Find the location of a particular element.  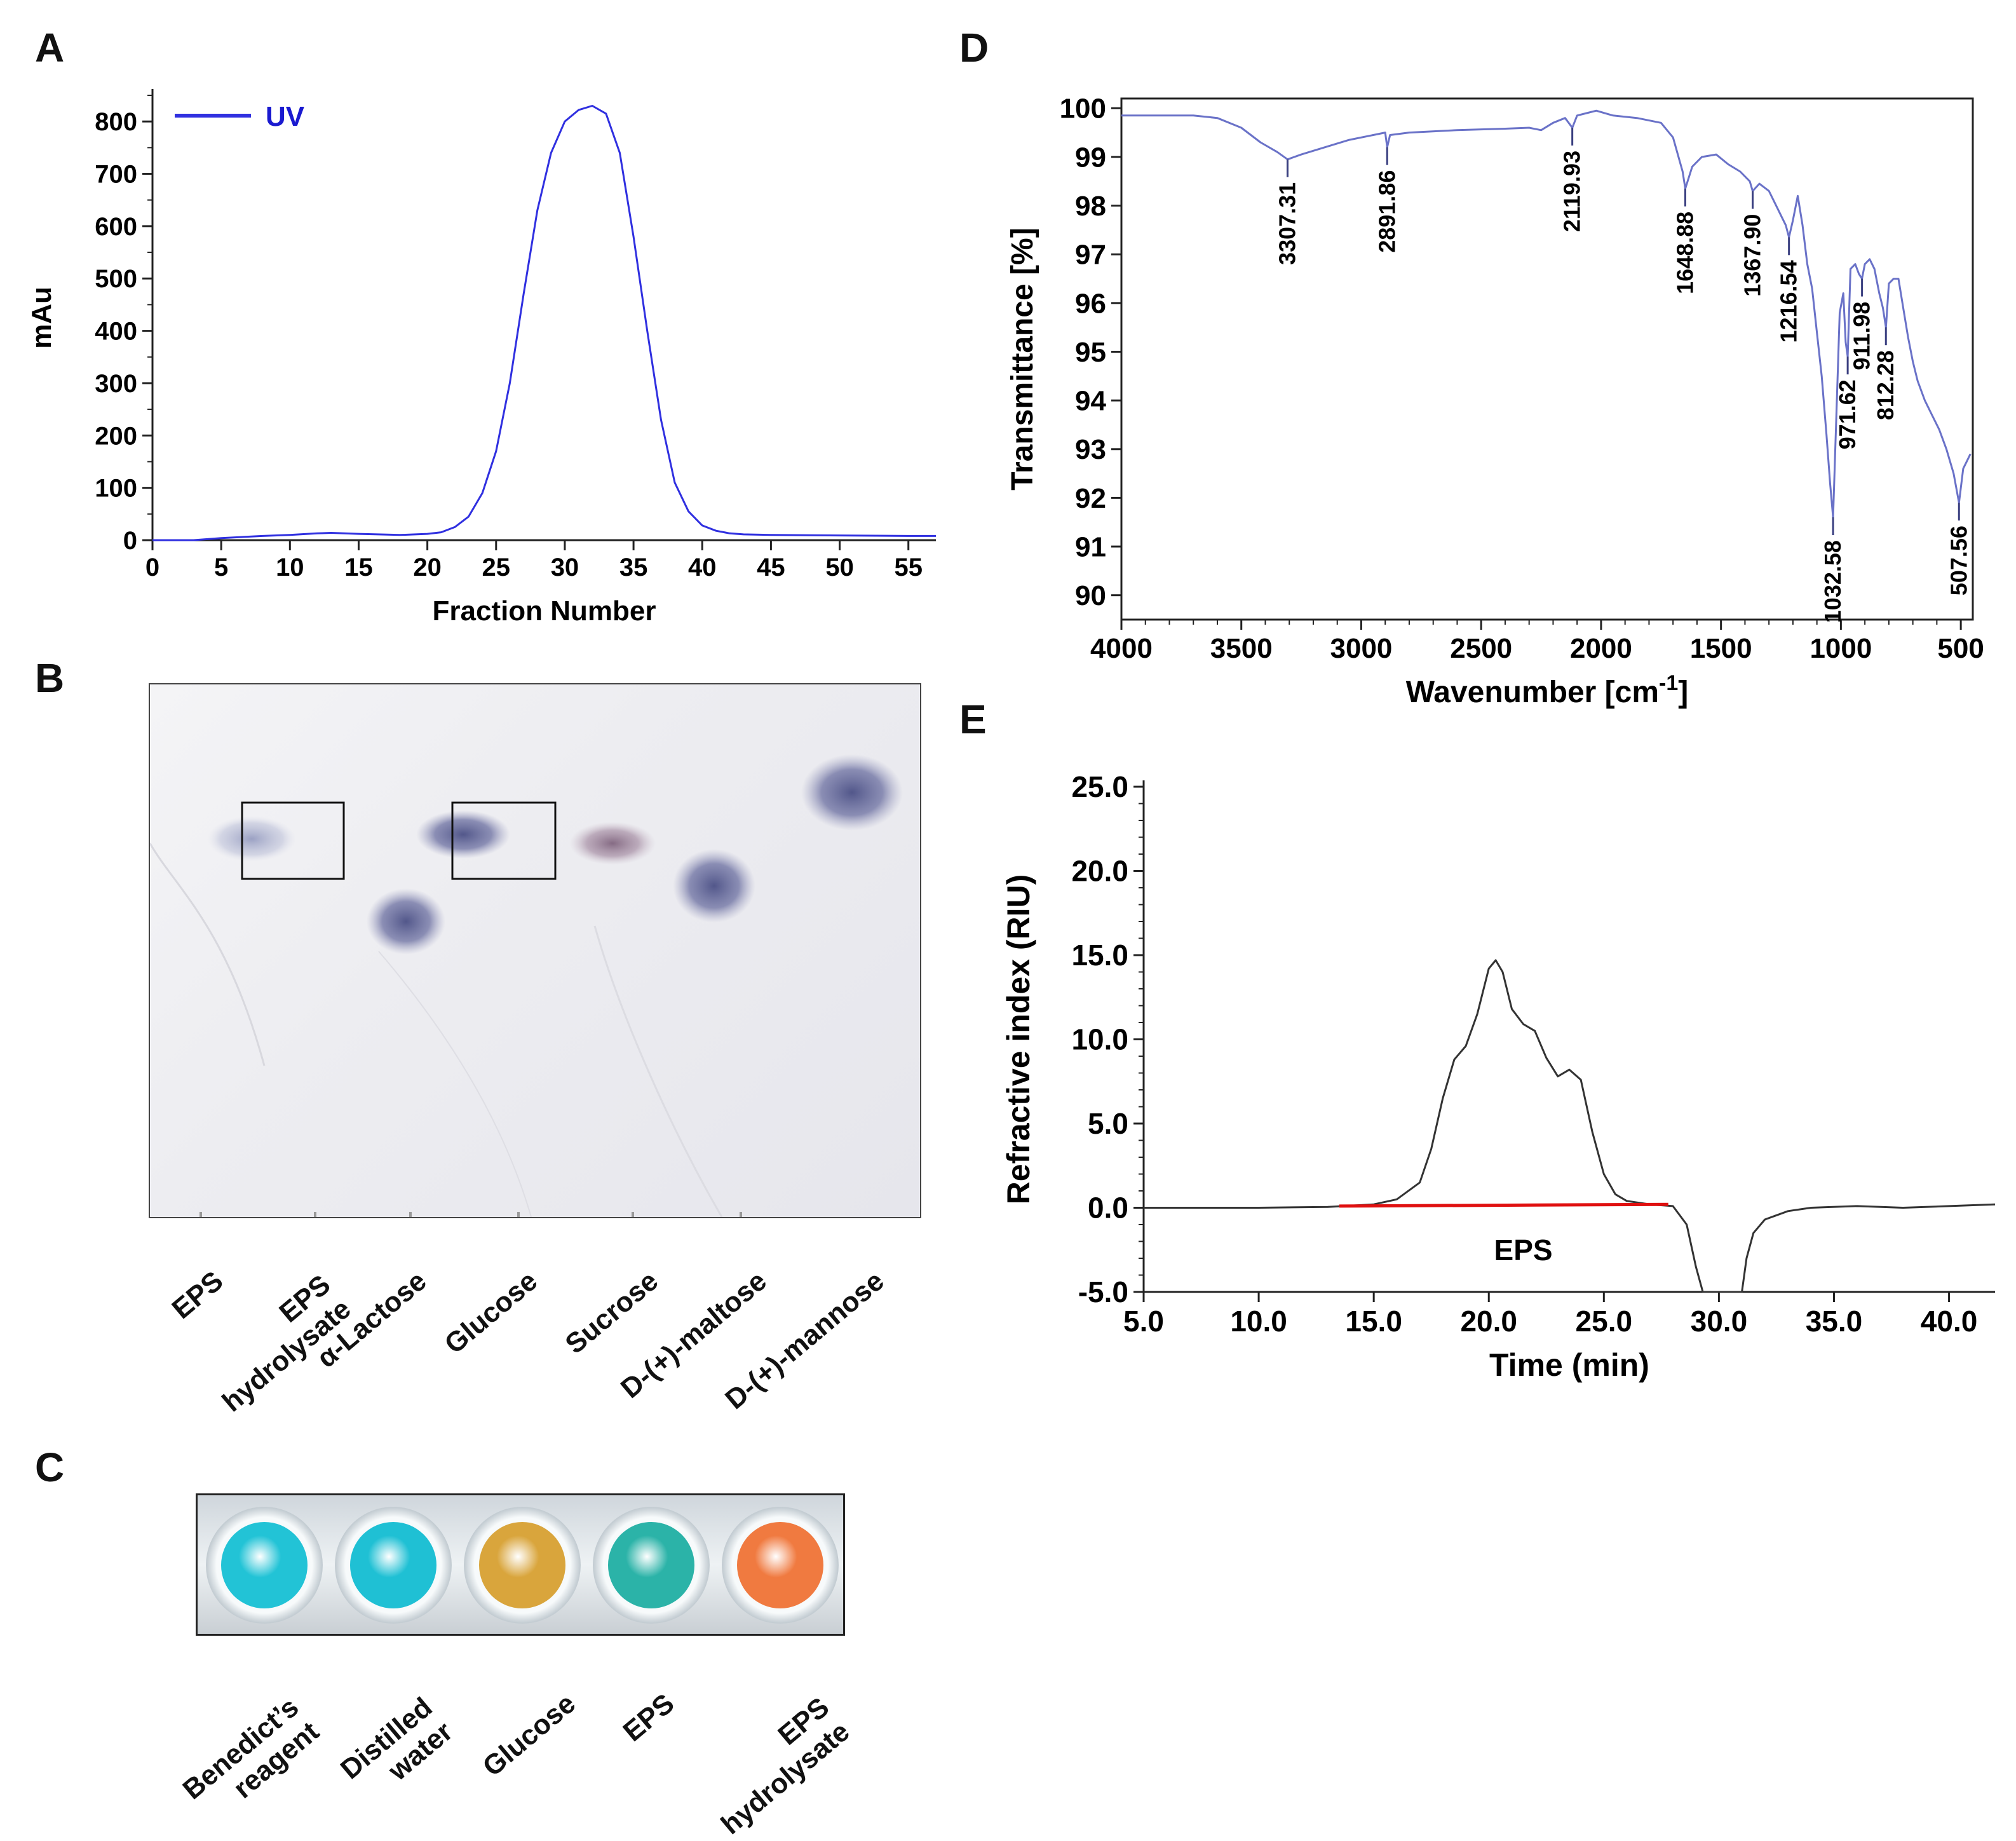

y-axis-title: Transmittance [%] is located at coordinates (1022, 359).